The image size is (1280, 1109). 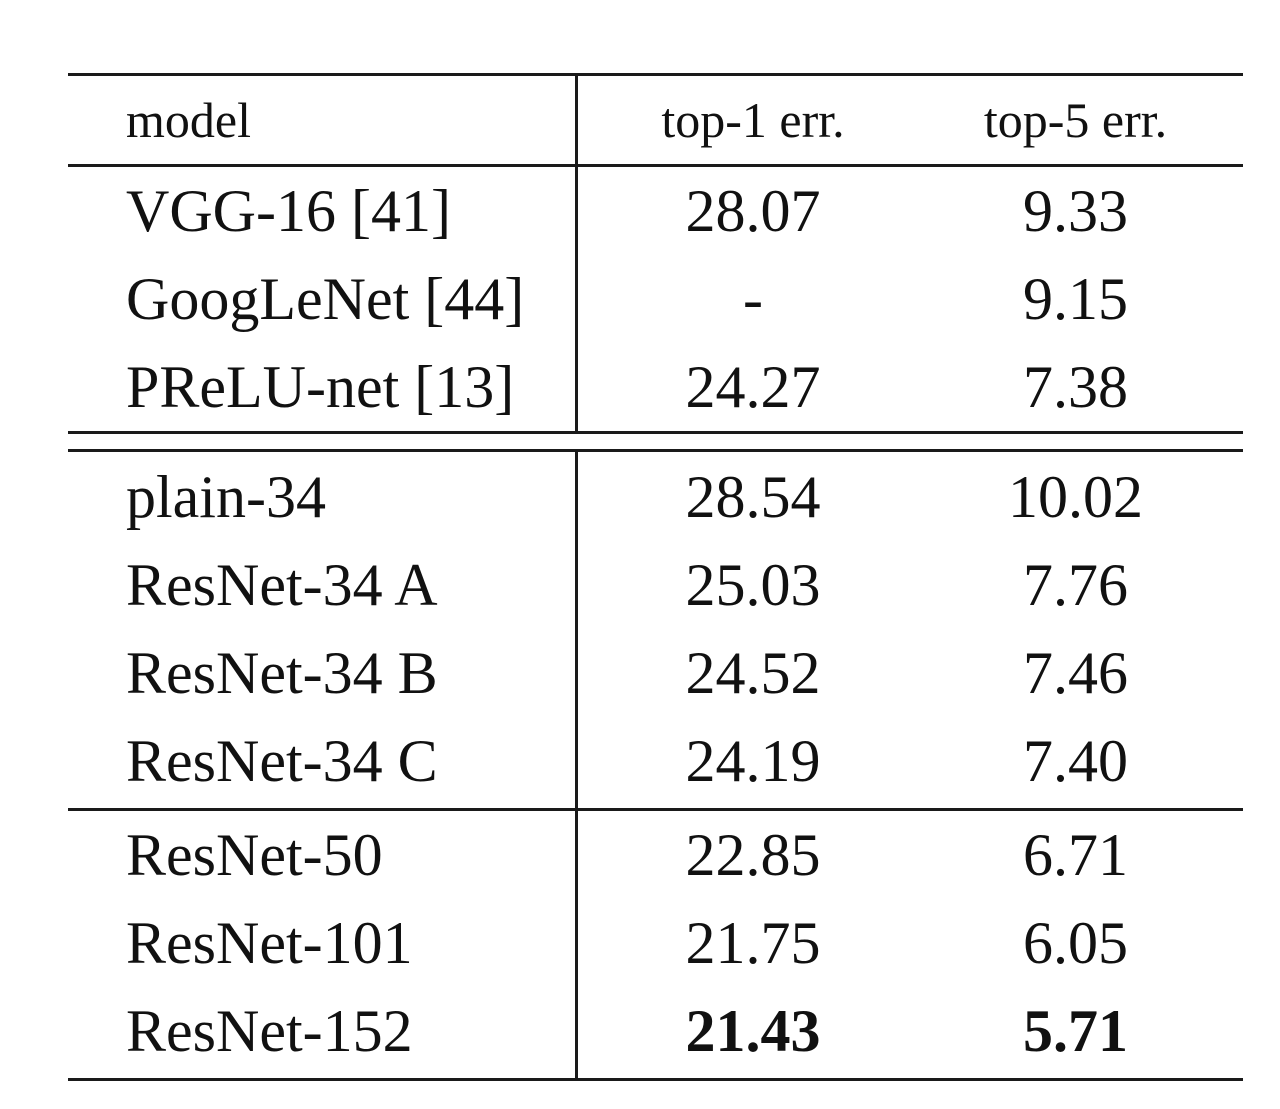 I want to click on top1-value: -, so click(x=753, y=299).